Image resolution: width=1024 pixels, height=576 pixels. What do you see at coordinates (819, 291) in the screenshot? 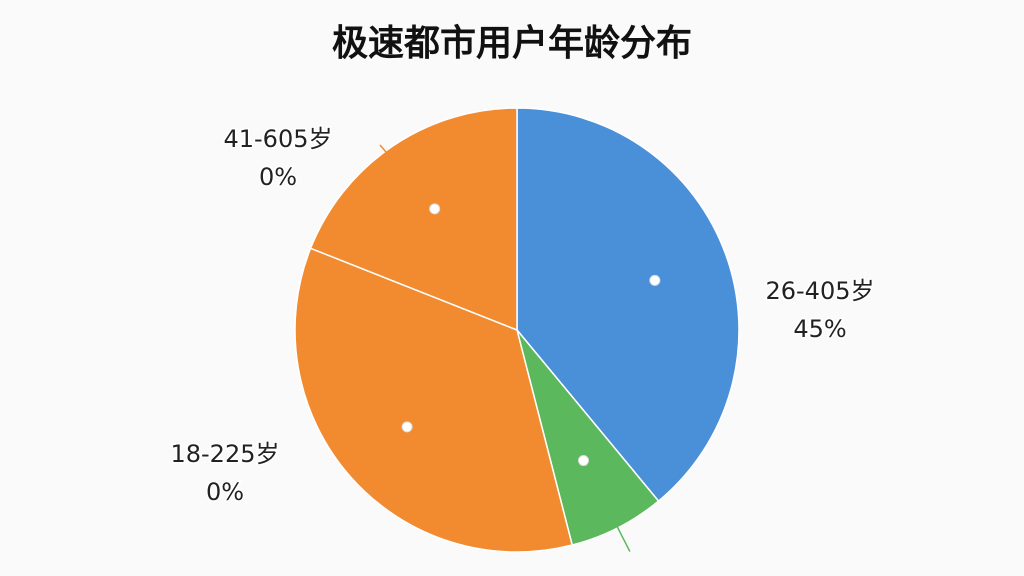
I see `slice-label: 26-405岁` at bounding box center [819, 291].